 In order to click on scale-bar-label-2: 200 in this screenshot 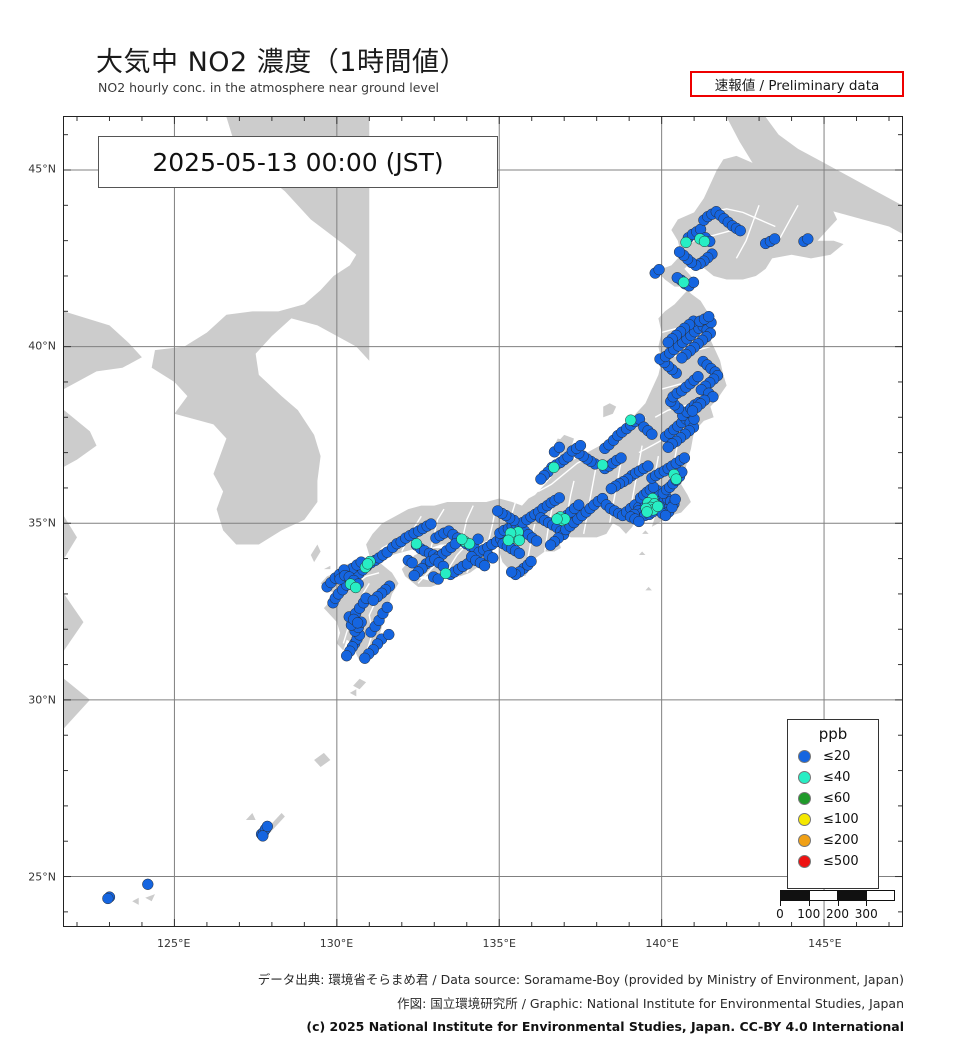, I will do `click(837, 914)`.